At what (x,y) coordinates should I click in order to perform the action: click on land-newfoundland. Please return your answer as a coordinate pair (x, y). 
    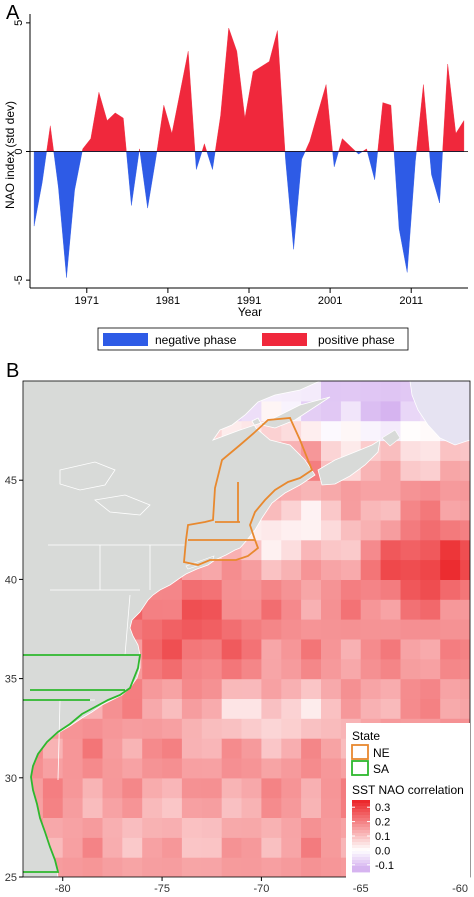
    Looking at the image, I should click on (439, 413).